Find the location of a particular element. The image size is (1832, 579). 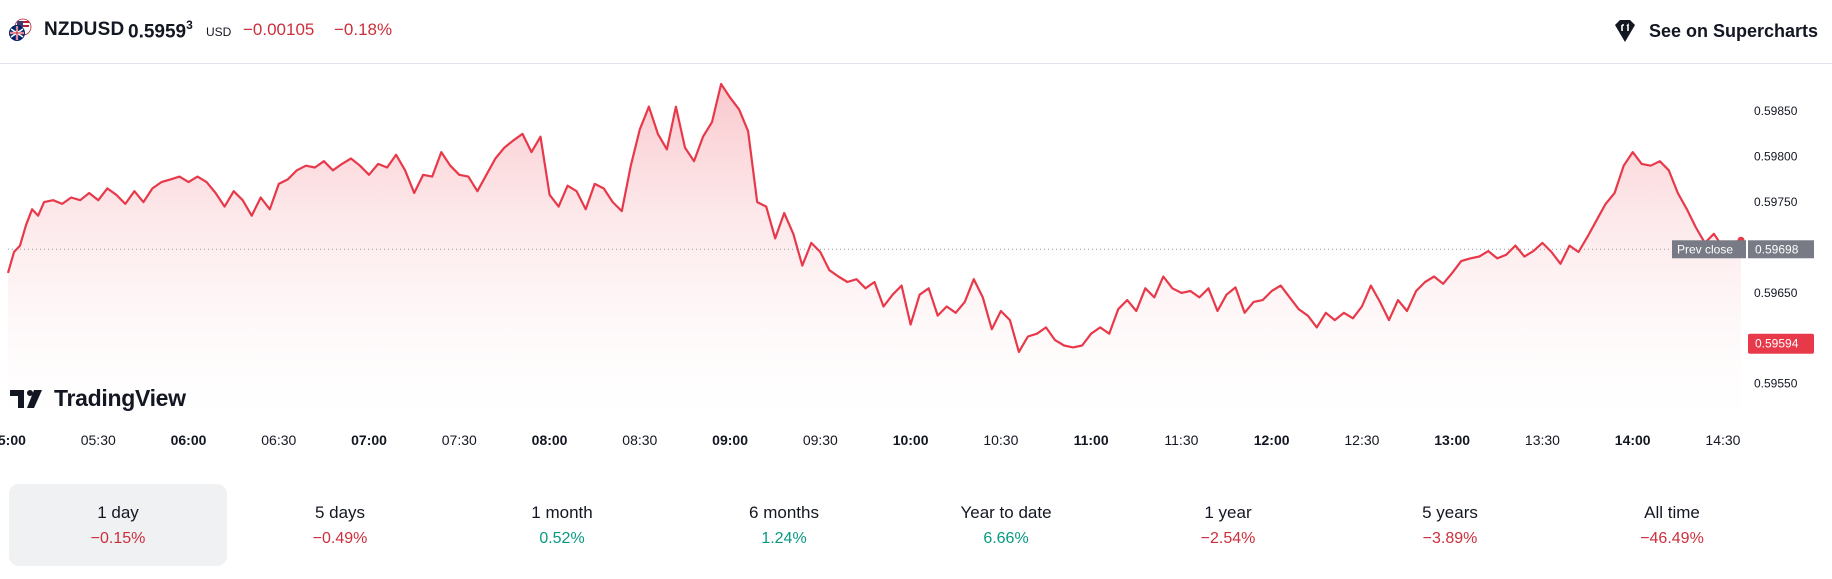

currency-label: USD is located at coordinates (219, 32).